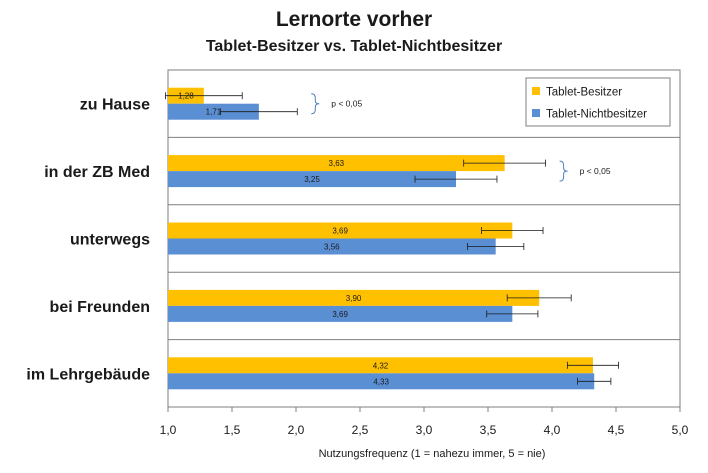 This screenshot has height=473, width=708. Describe the element at coordinates (97, 172) in the screenshot. I see `category-label: in der ZB Med` at that location.